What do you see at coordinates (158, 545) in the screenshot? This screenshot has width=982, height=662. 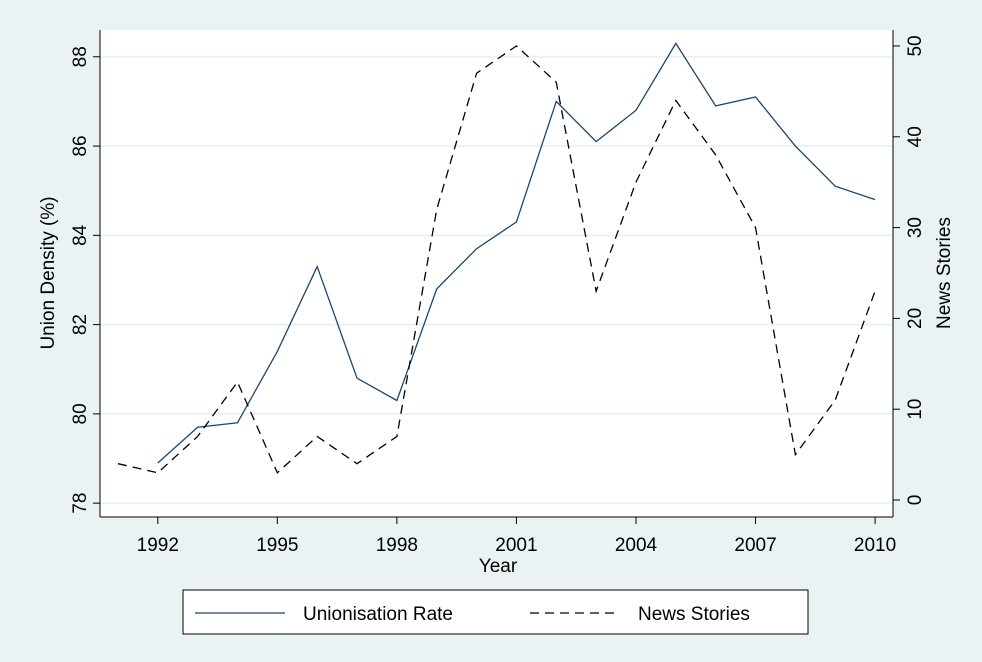 I see `x-tick-label: 1992` at bounding box center [158, 545].